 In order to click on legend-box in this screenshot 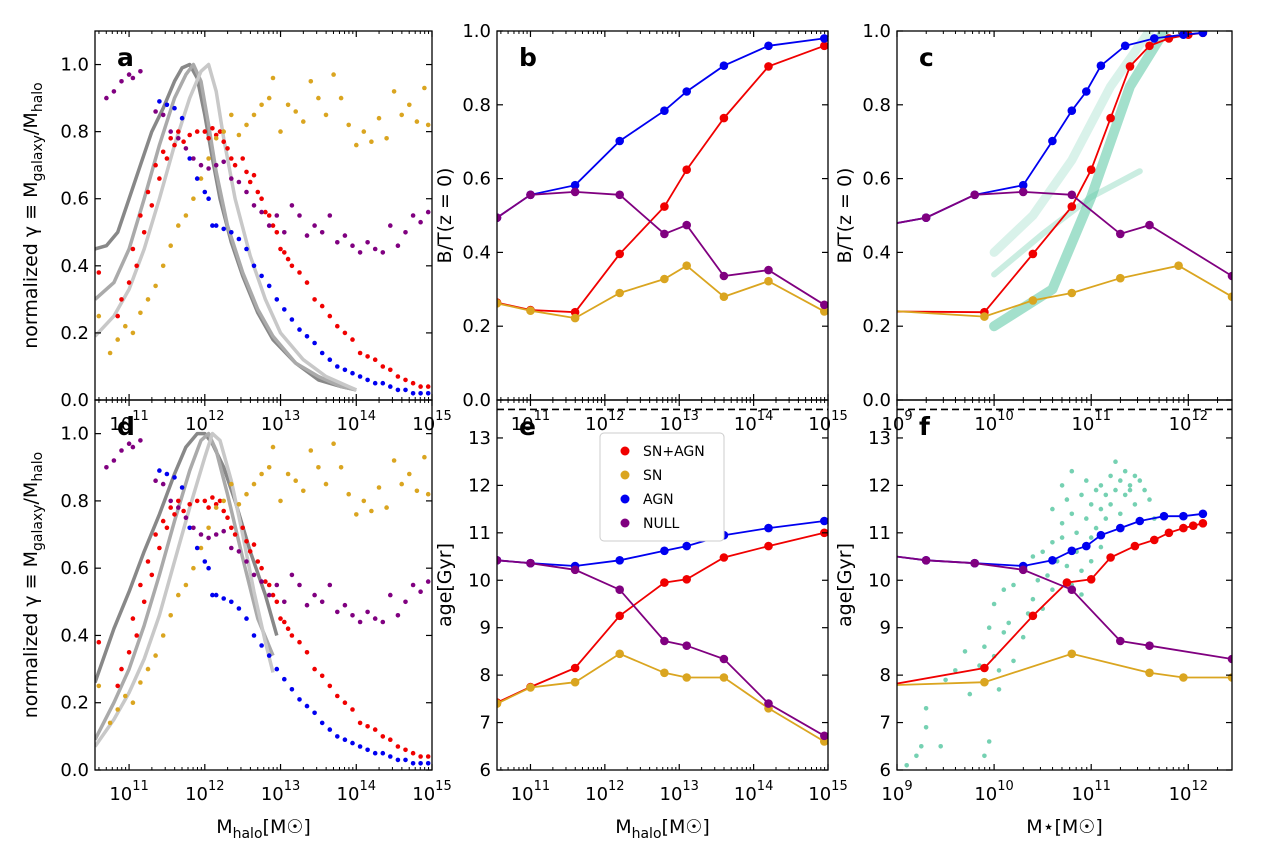, I will do `click(662, 487)`.